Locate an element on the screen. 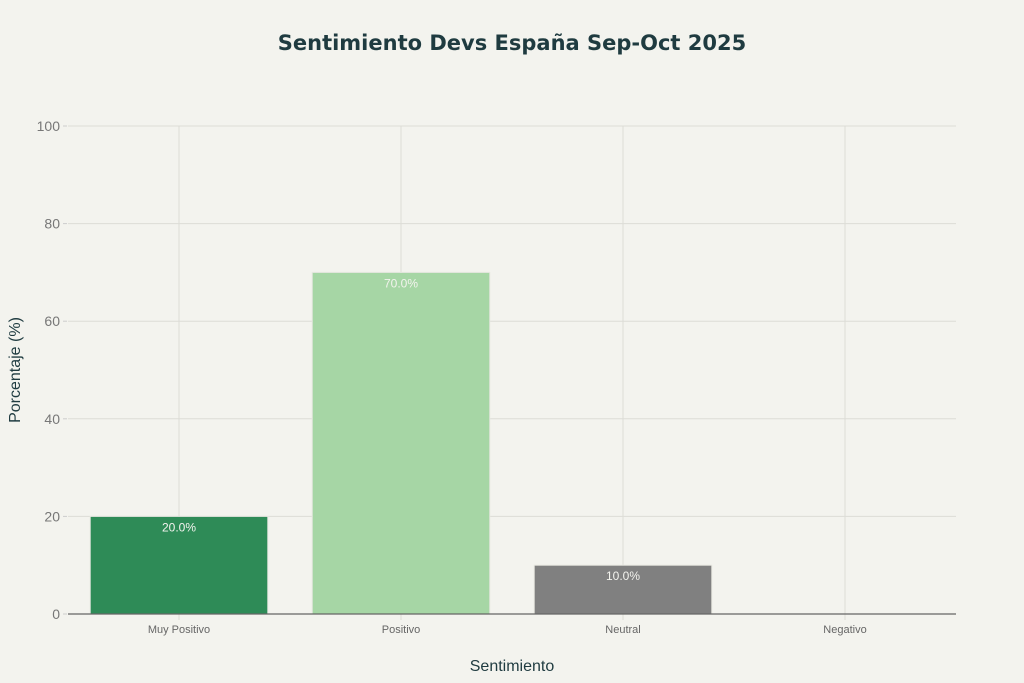  bar-muy-positivo is located at coordinates (179, 565).